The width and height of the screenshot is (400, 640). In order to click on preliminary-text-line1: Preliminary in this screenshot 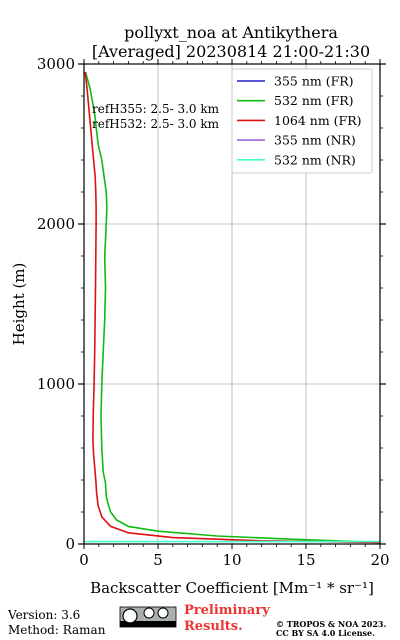, I will do `click(227, 610)`.